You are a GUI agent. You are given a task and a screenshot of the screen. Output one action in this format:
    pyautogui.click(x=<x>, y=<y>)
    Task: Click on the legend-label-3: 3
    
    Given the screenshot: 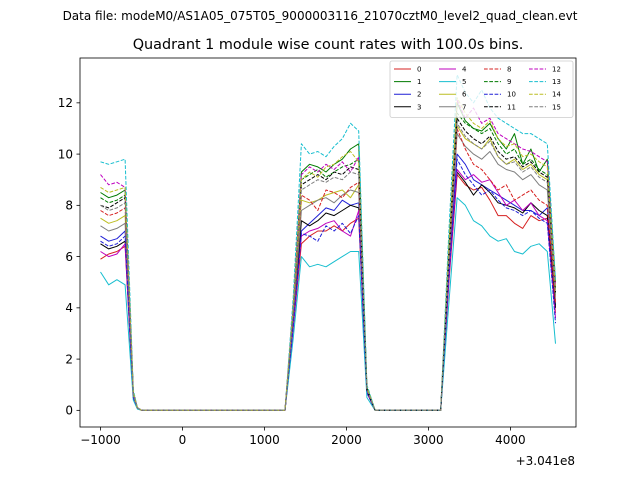 What is the action you would take?
    pyautogui.click(x=419, y=107)
    